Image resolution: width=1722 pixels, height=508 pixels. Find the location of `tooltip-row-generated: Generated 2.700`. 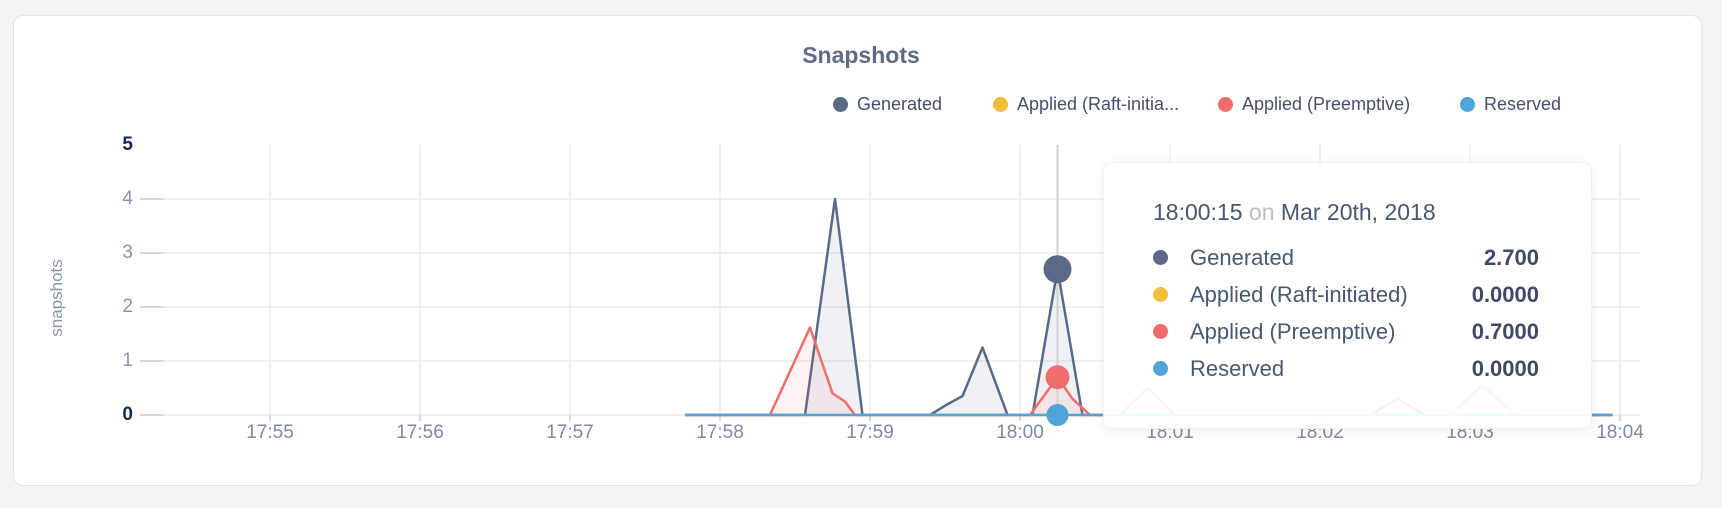

tooltip-row-generated: Generated 2.700 is located at coordinates (1346, 257).